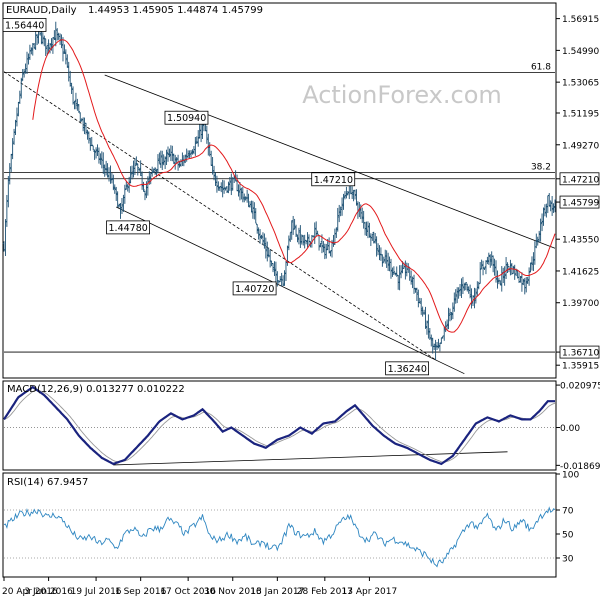  I want to click on price-tick-label: 1.39700, so click(580, 304).